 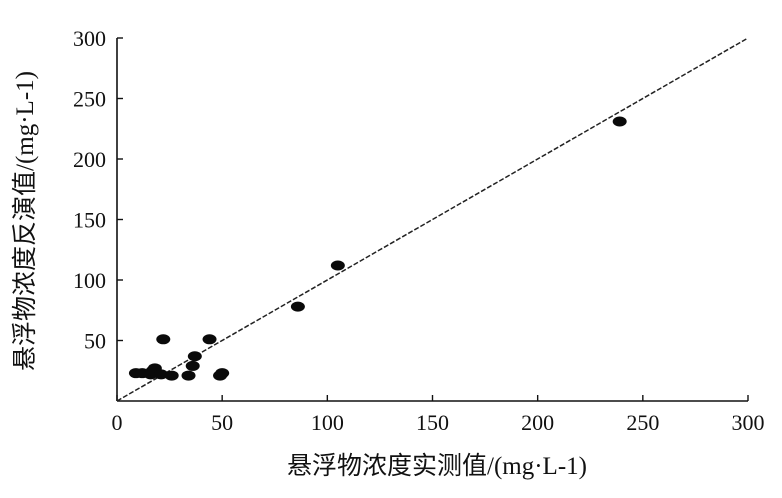 What do you see at coordinates (89, 38) in the screenshot?
I see `y-tick-label: 300` at bounding box center [89, 38].